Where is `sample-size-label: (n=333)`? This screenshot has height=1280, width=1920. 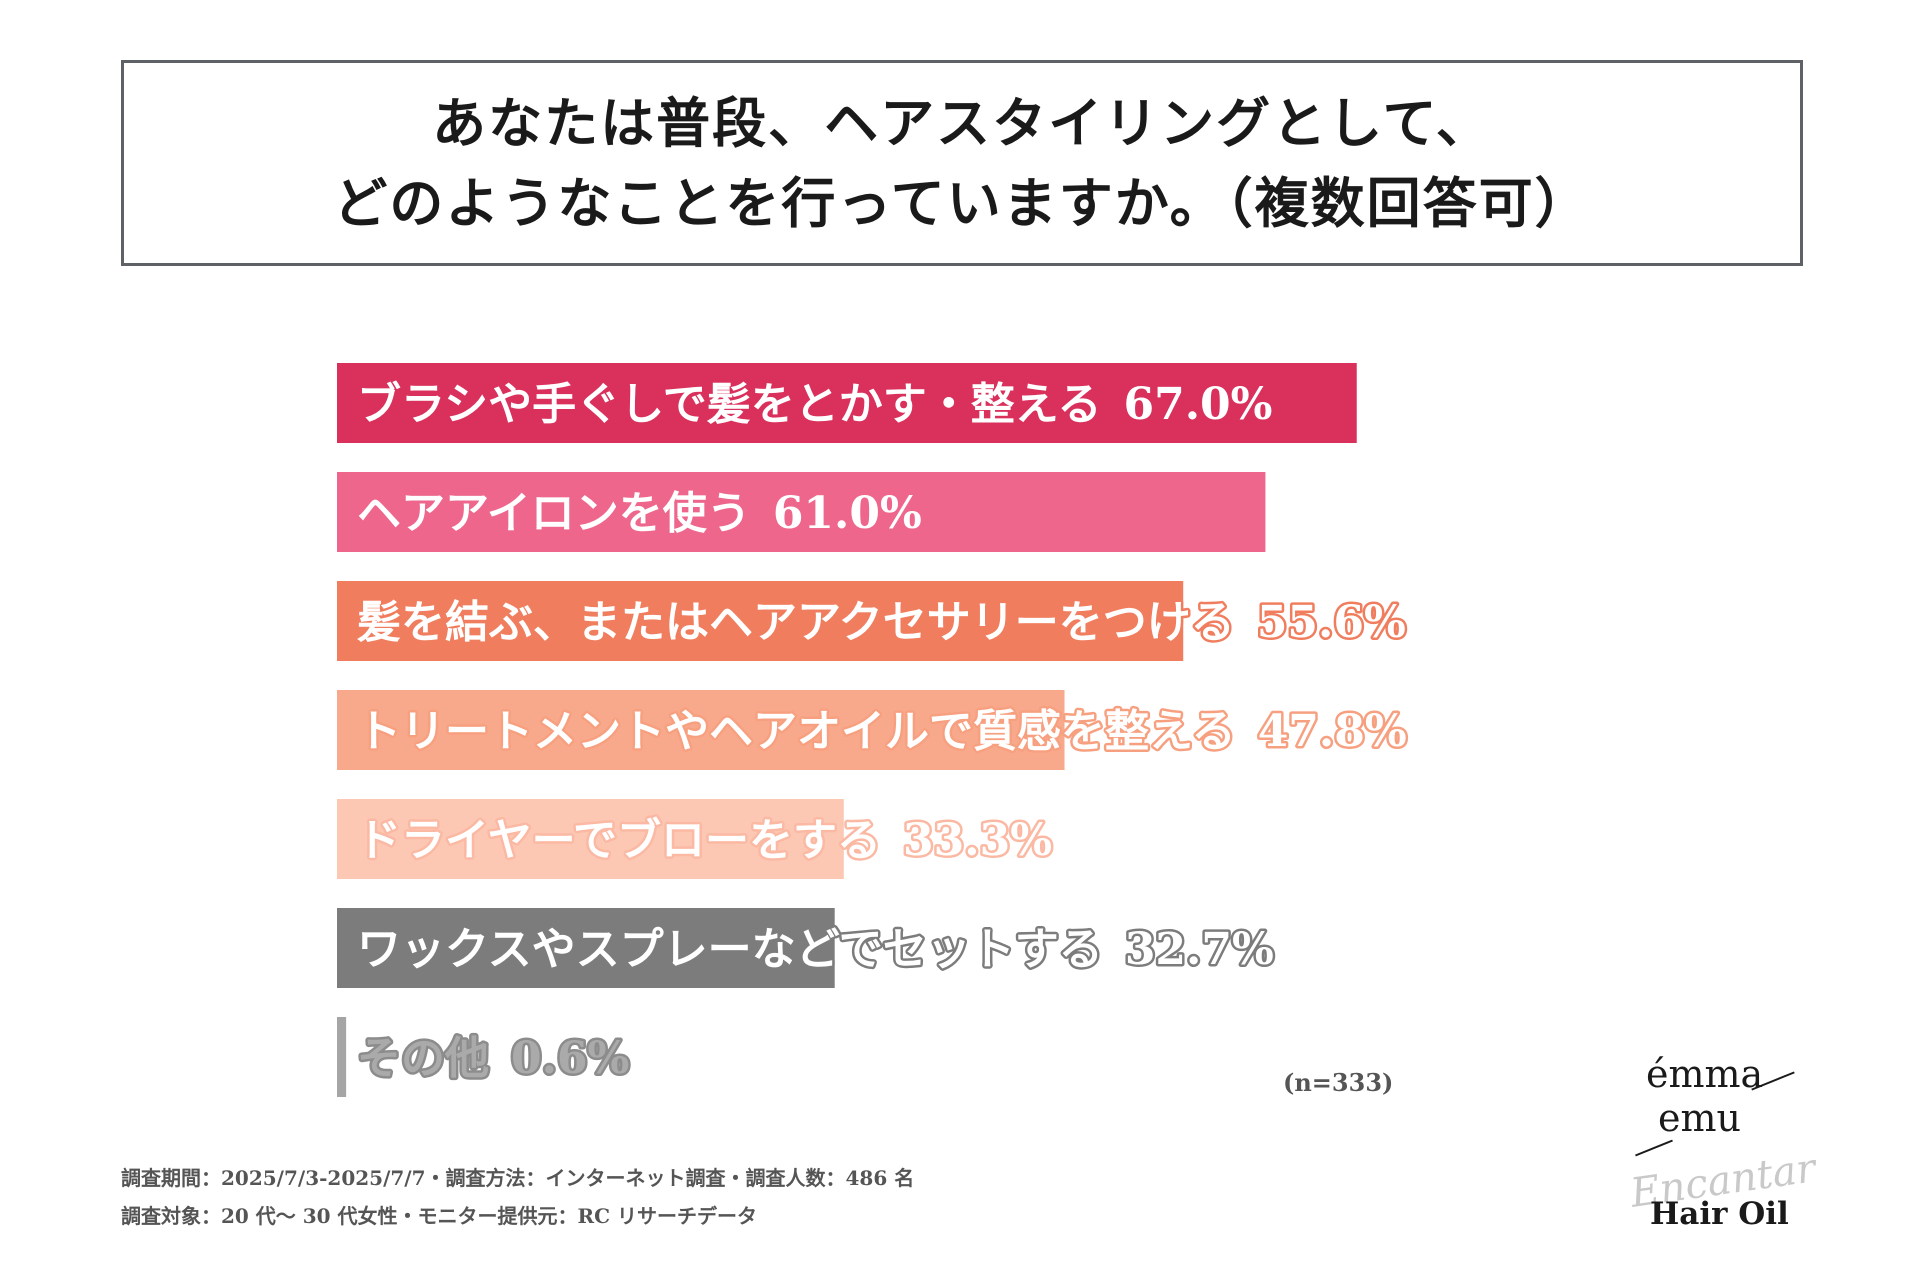 sample-size-label: (n=333) is located at coordinates (1338, 1082).